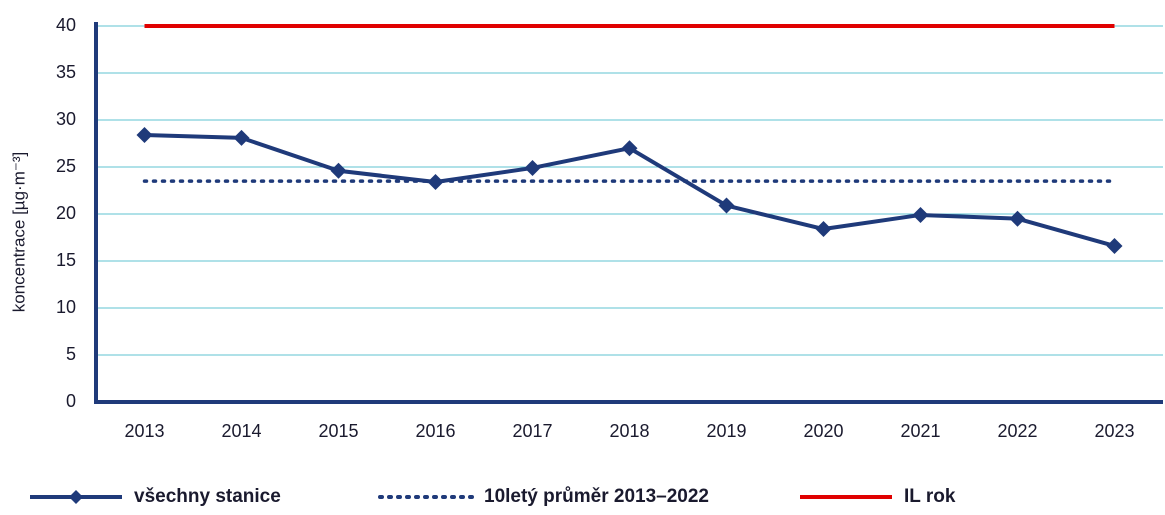 The width and height of the screenshot is (1165, 515). Describe the element at coordinates (726, 431) in the screenshot. I see `x-tick-label: 2019` at that location.